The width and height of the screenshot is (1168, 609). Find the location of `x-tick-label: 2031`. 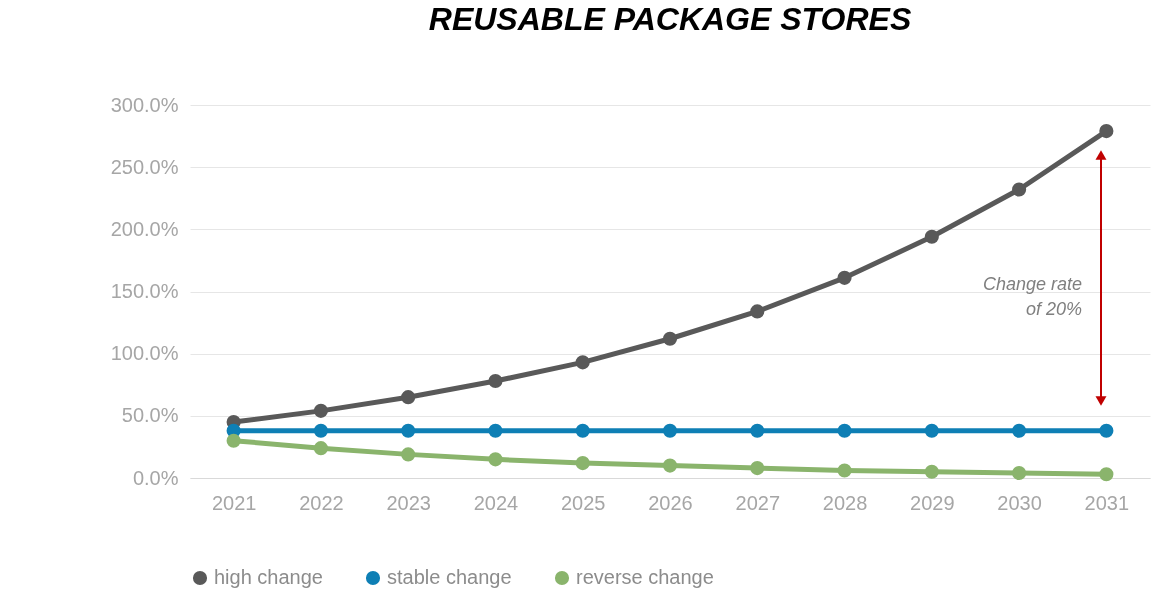

x-tick-label: 2031 is located at coordinates (1107, 502).